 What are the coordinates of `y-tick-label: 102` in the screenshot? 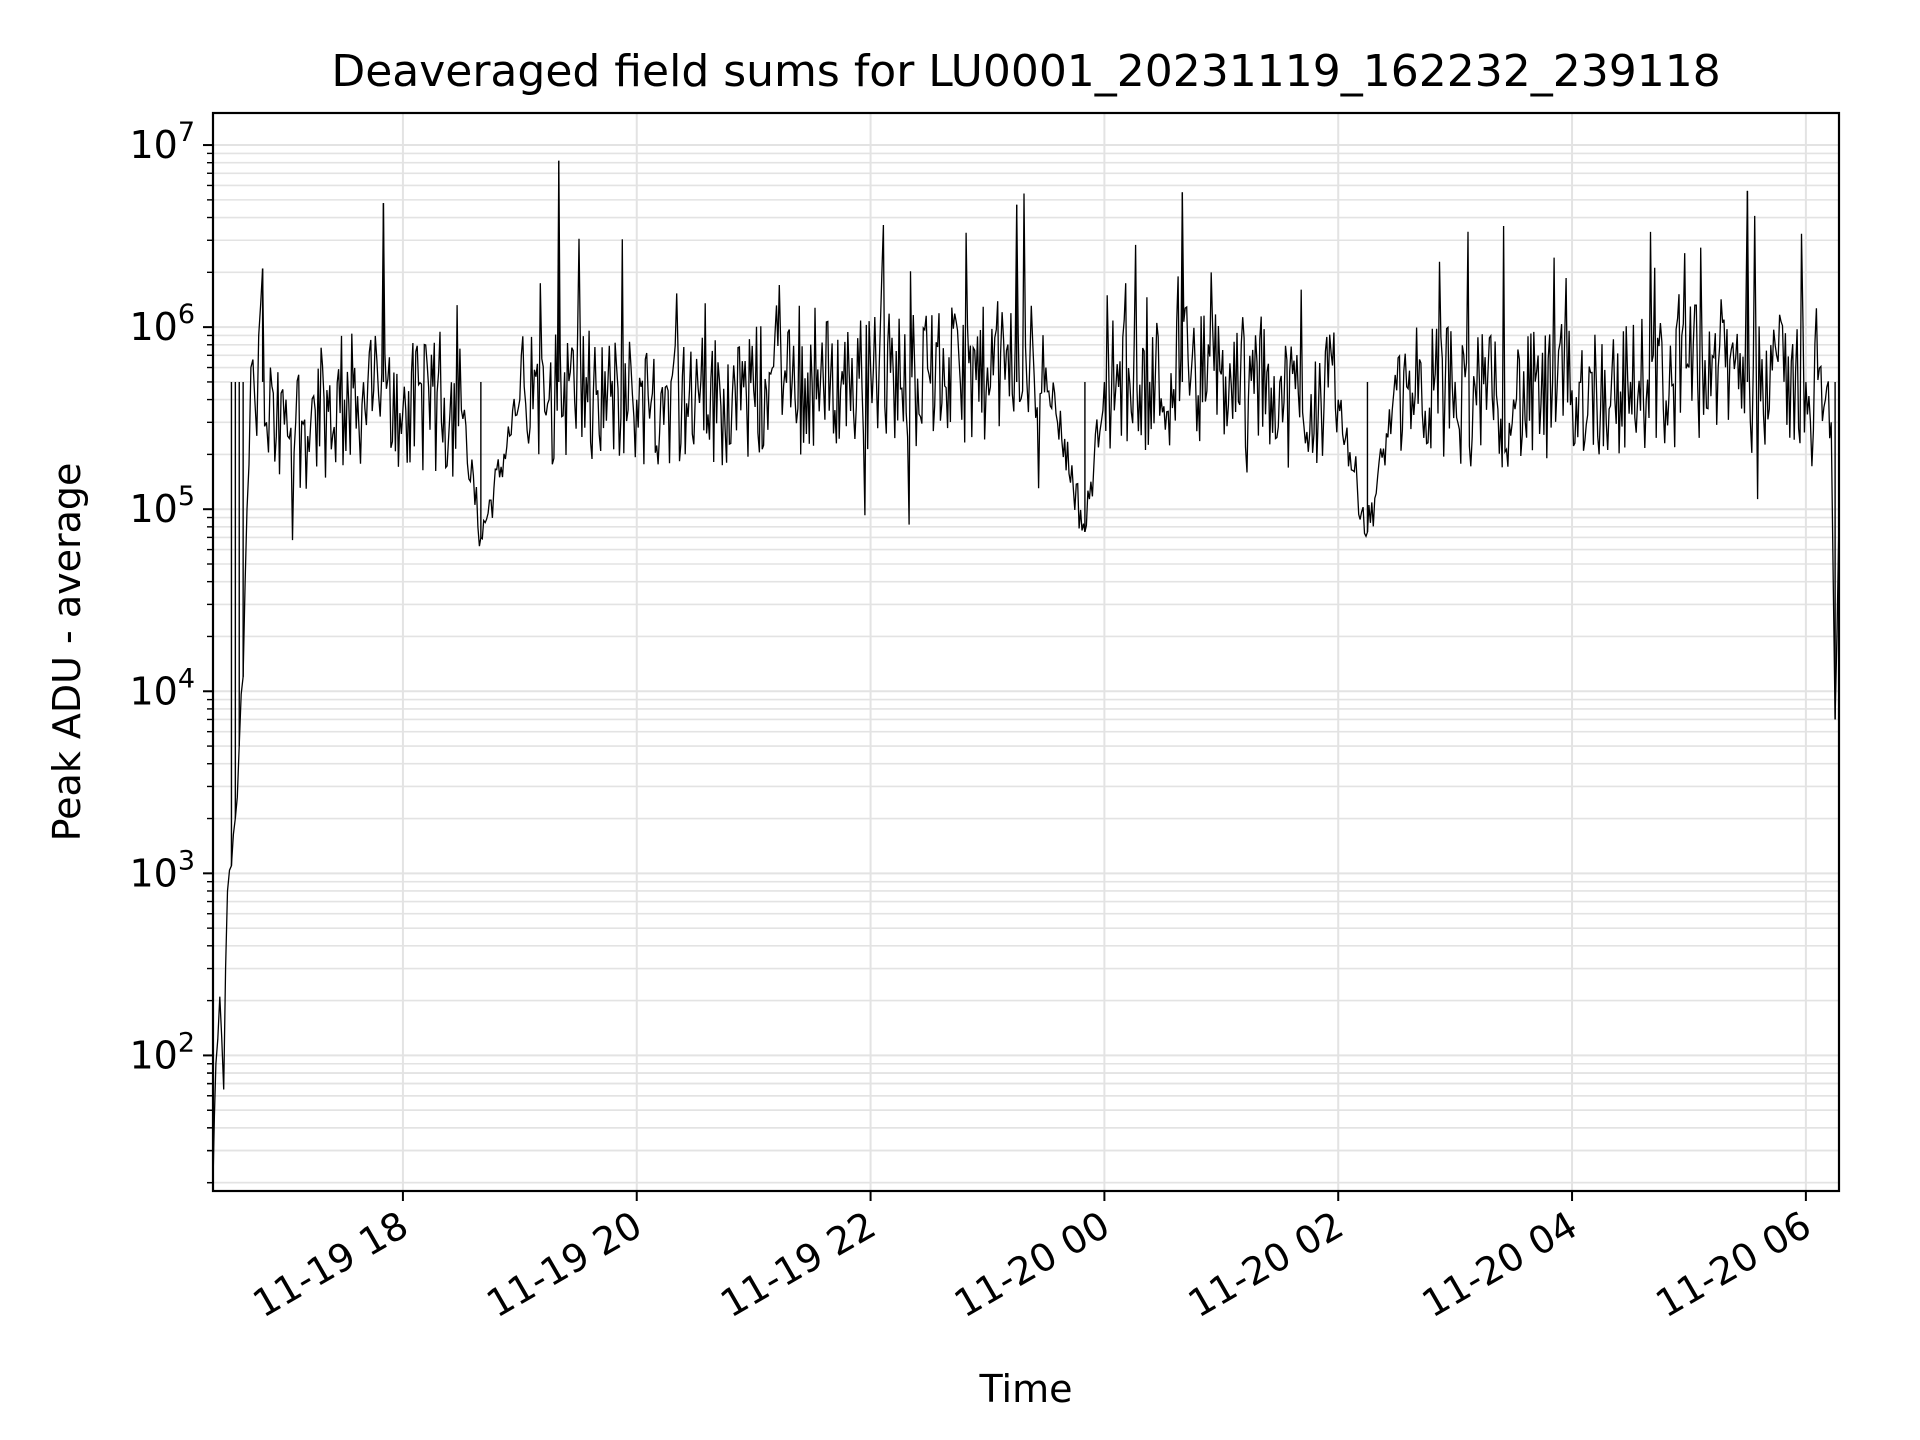 It's located at (162, 1052).